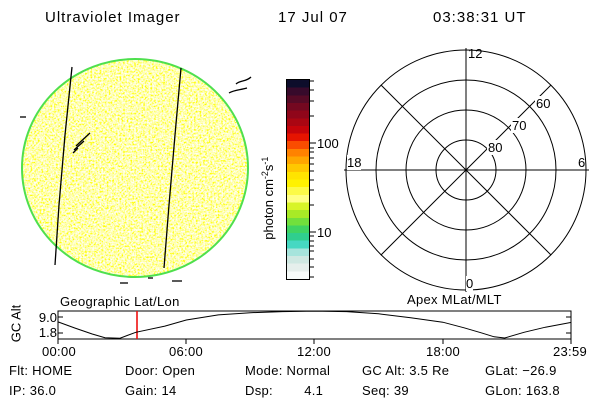  What do you see at coordinates (314, 351) in the screenshot?
I see `gc-xtick-1200: 12:00` at bounding box center [314, 351].